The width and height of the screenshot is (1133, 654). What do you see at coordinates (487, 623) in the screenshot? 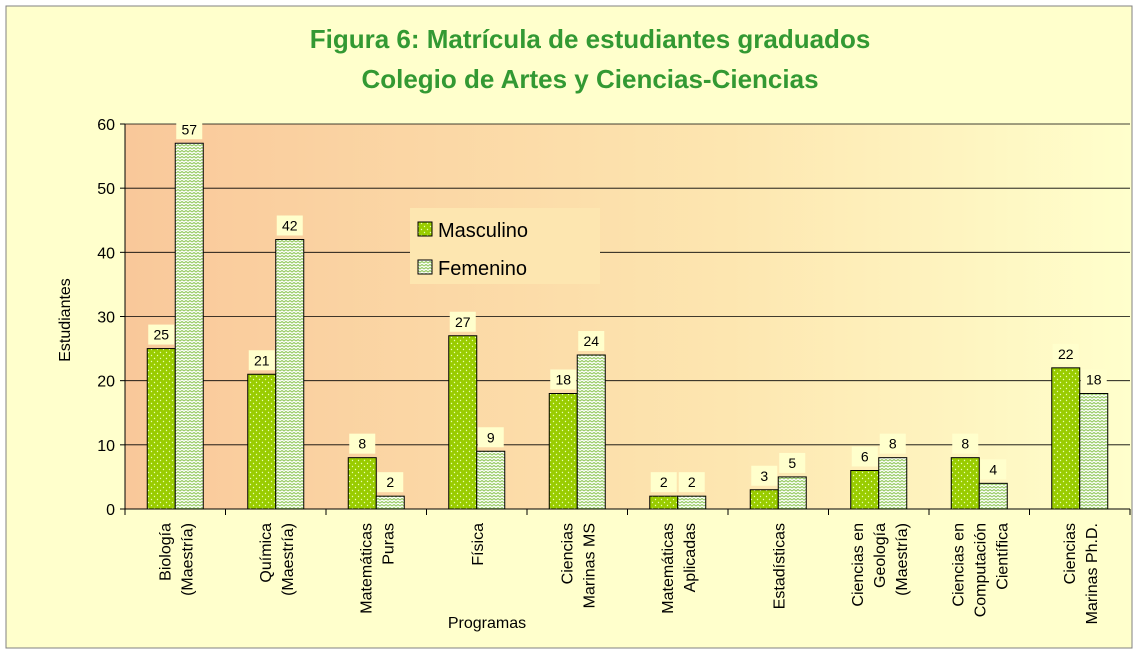
I see `x-axis-label: Programas` at bounding box center [487, 623].